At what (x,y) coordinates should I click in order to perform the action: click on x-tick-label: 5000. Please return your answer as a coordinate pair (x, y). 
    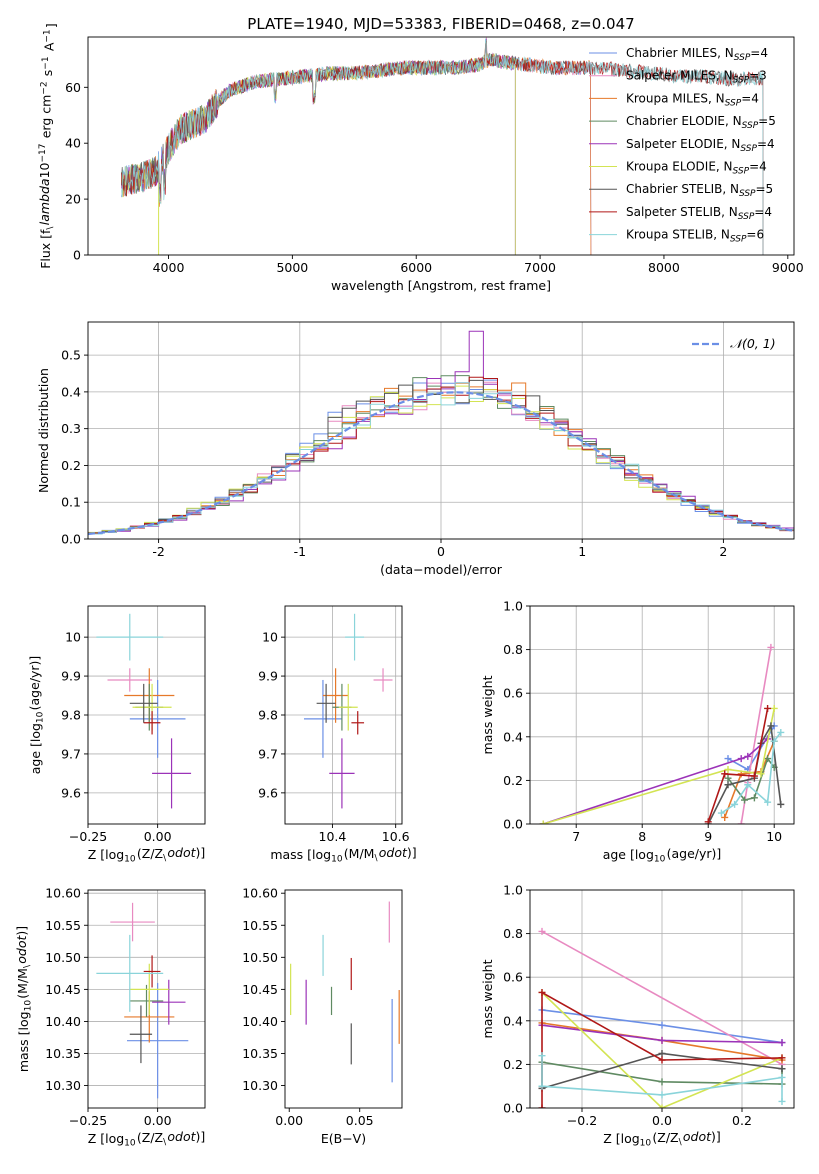
    Looking at the image, I should click on (292, 267).